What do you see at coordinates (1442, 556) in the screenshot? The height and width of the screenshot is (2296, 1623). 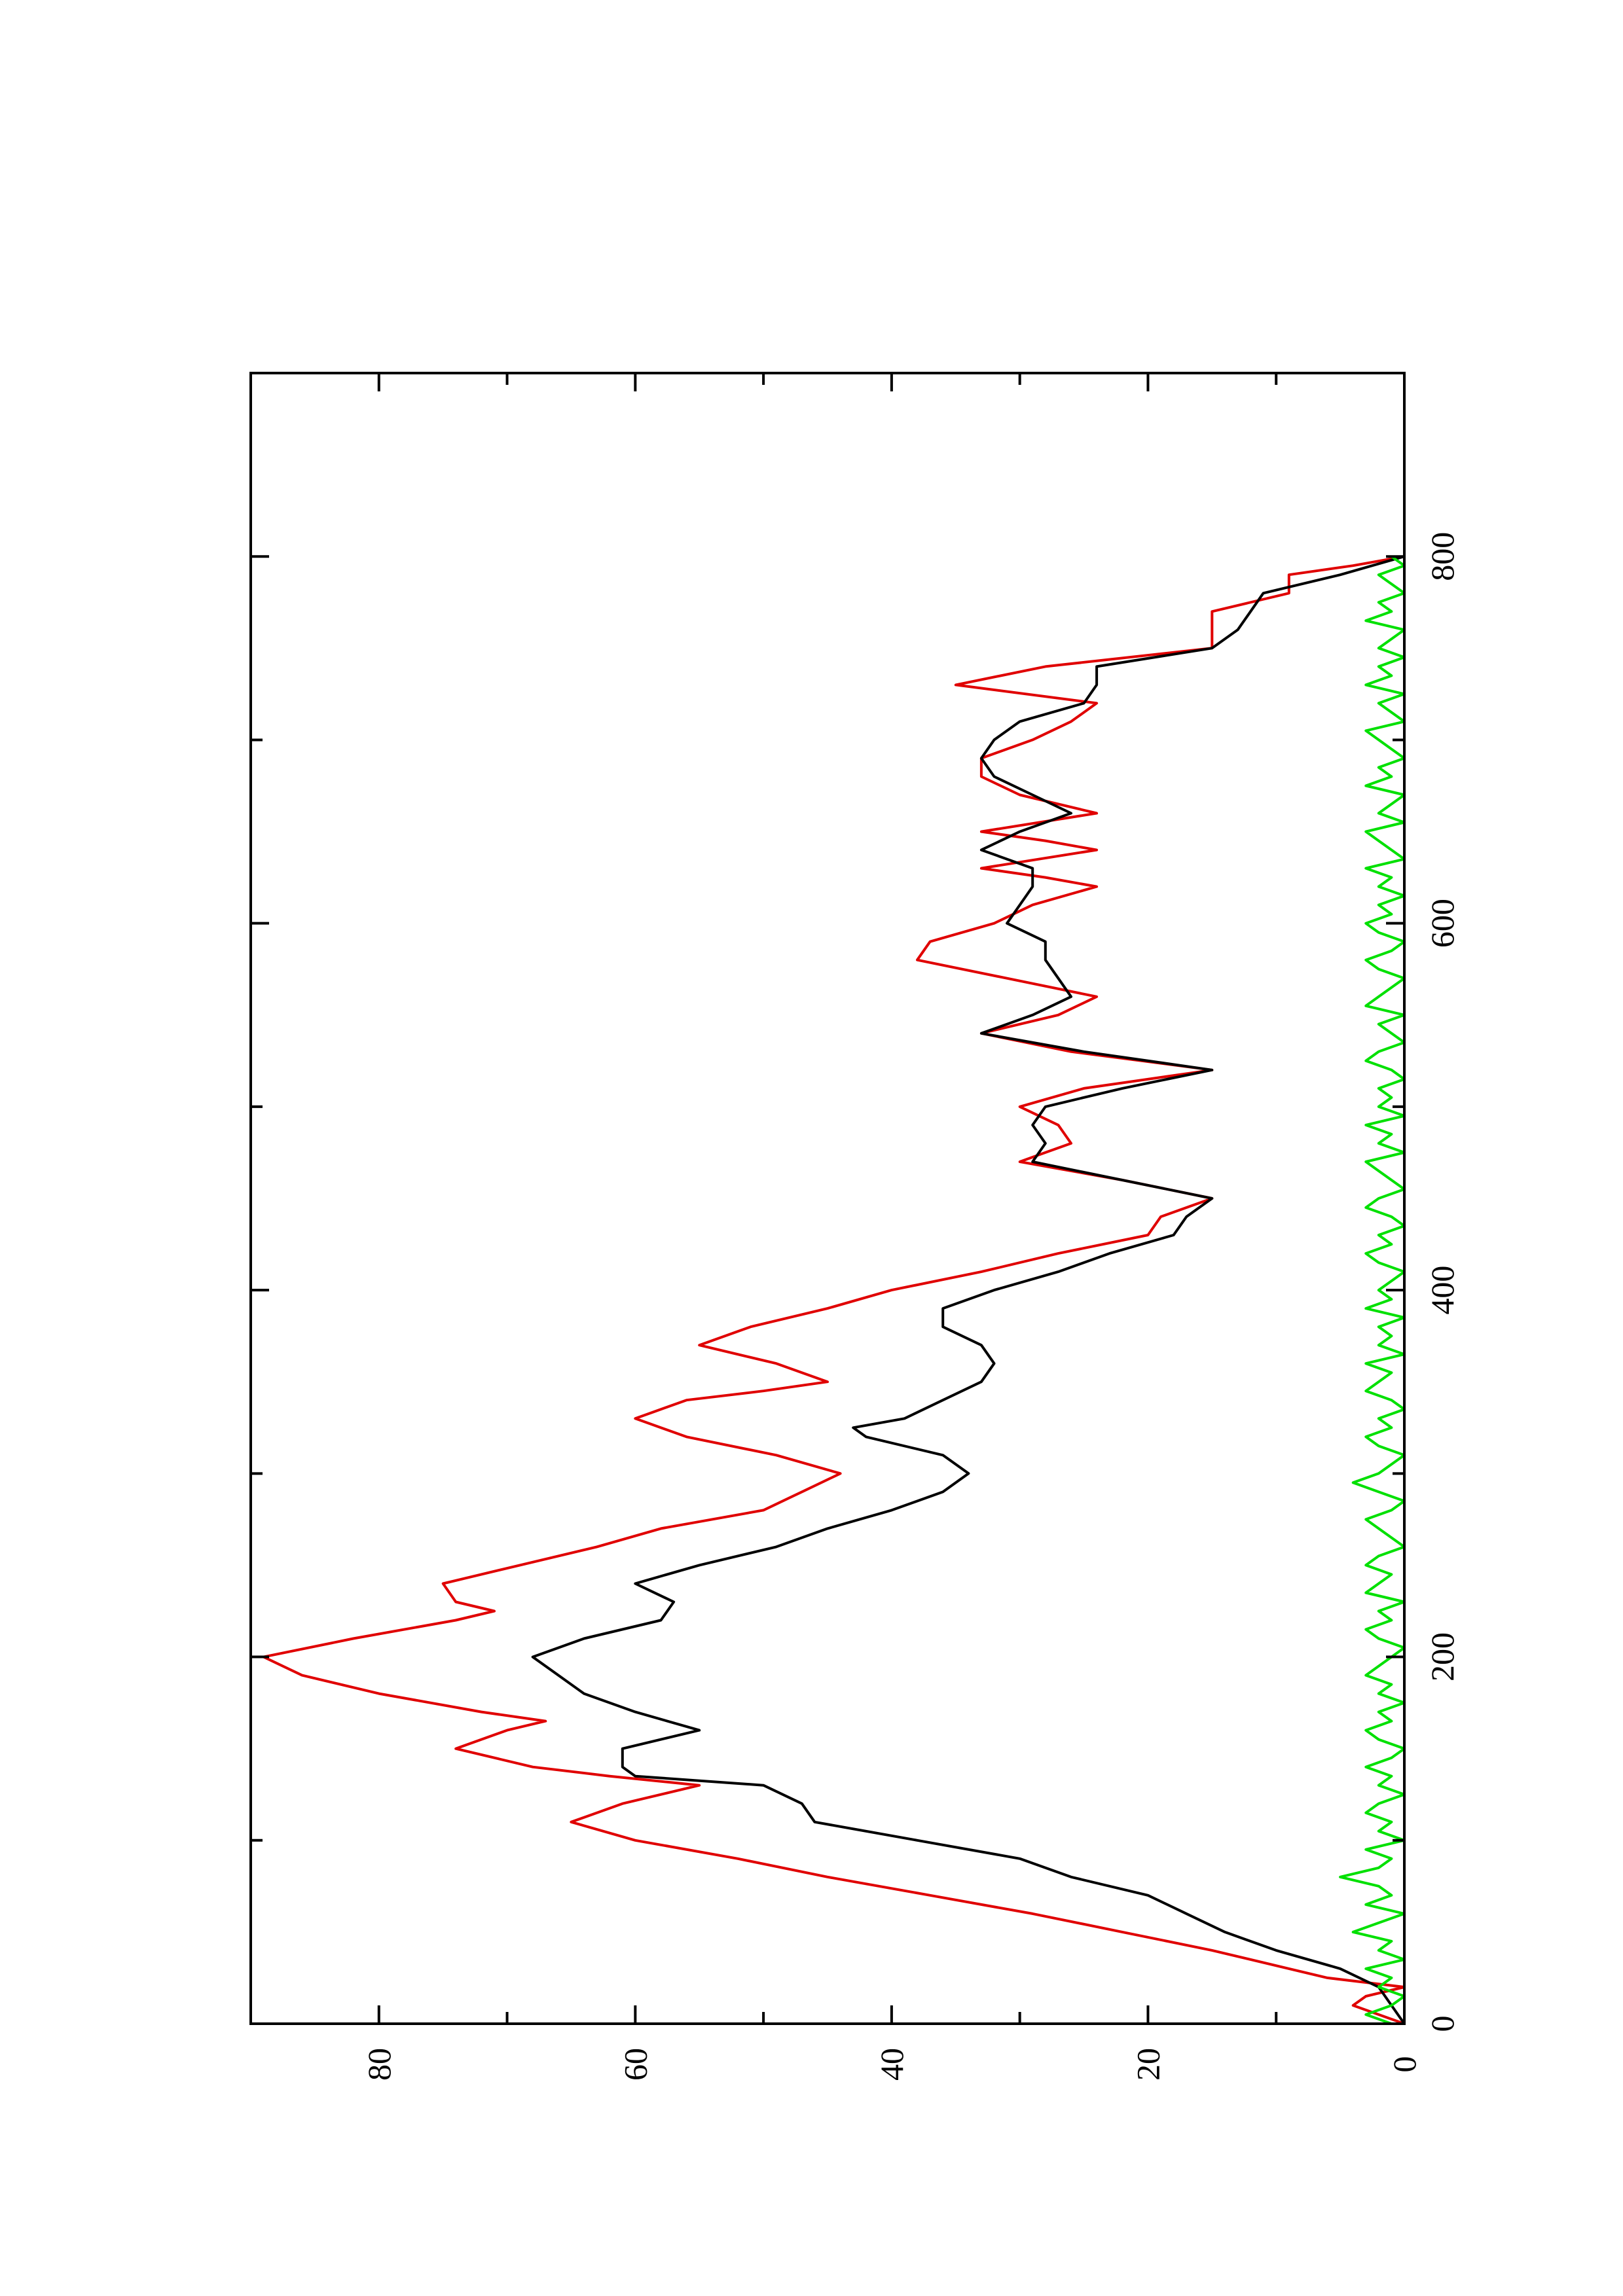 I see `x-tick-label: 800` at bounding box center [1442, 556].